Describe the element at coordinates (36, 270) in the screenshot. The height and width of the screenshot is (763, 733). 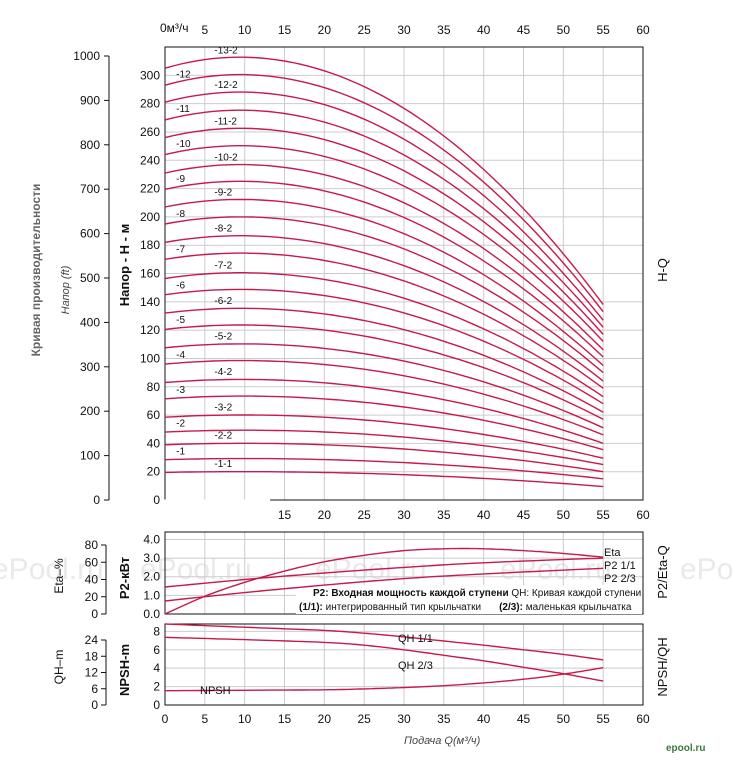
I see `performance-curve-title: Кривая производительности` at that location.